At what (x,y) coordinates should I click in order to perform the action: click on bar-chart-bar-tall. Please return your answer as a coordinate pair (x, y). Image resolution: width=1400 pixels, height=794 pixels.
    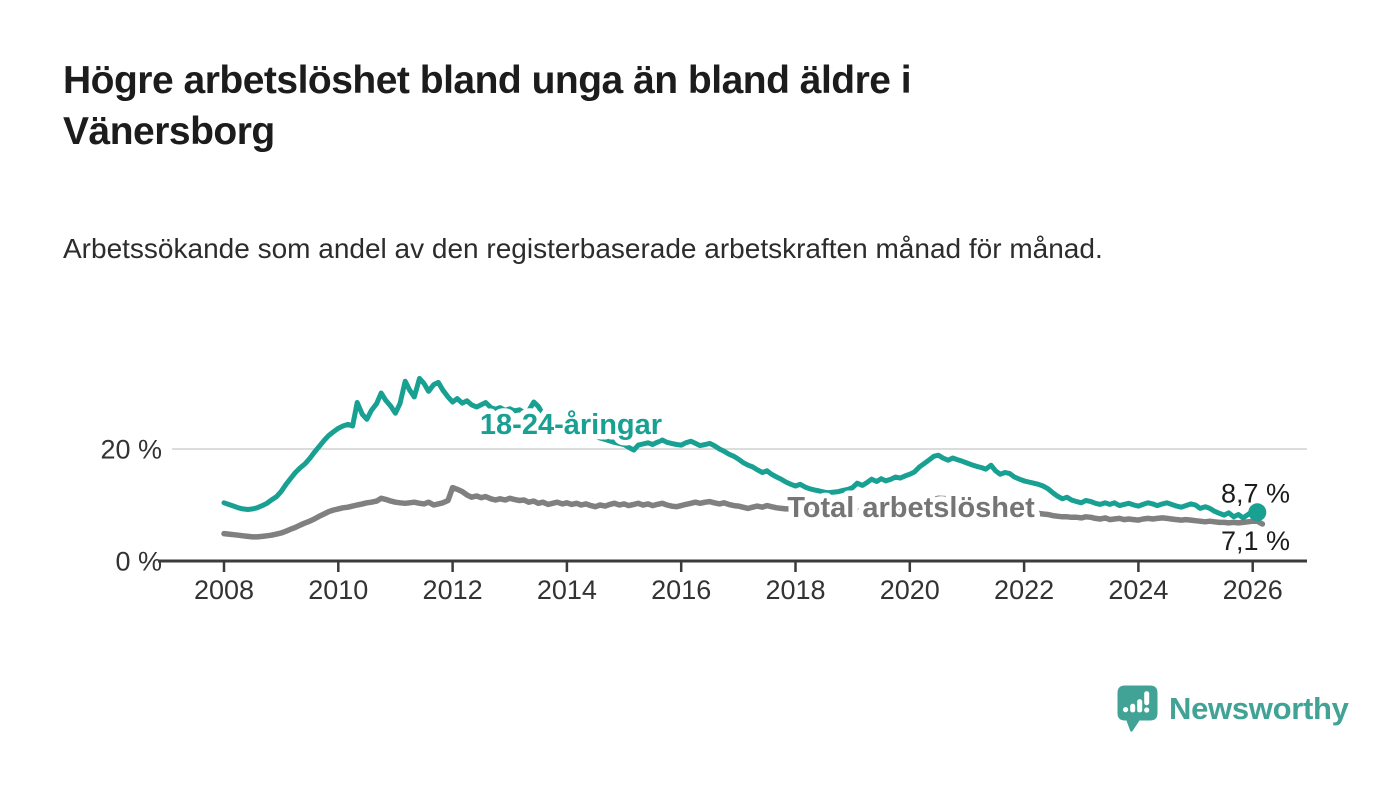
    Looking at the image, I should click on (1140, 706).